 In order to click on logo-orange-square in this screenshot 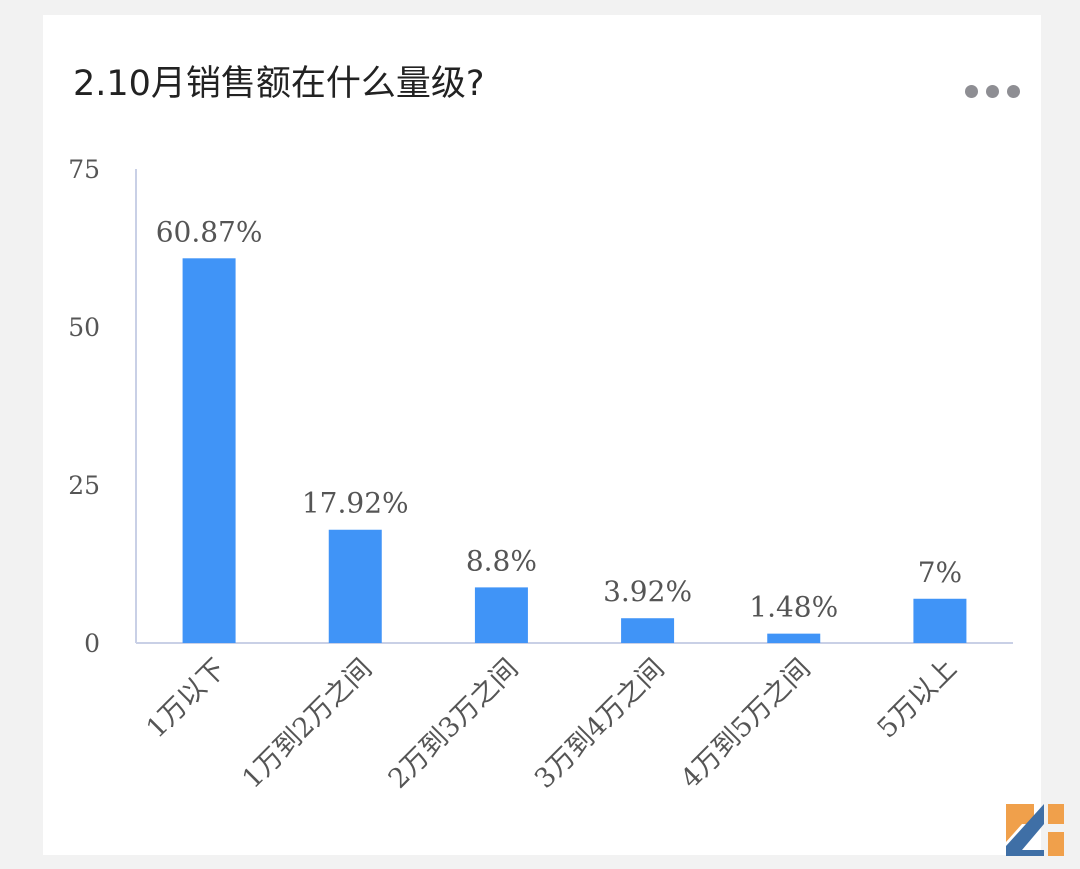, I will do `click(1056, 814)`.